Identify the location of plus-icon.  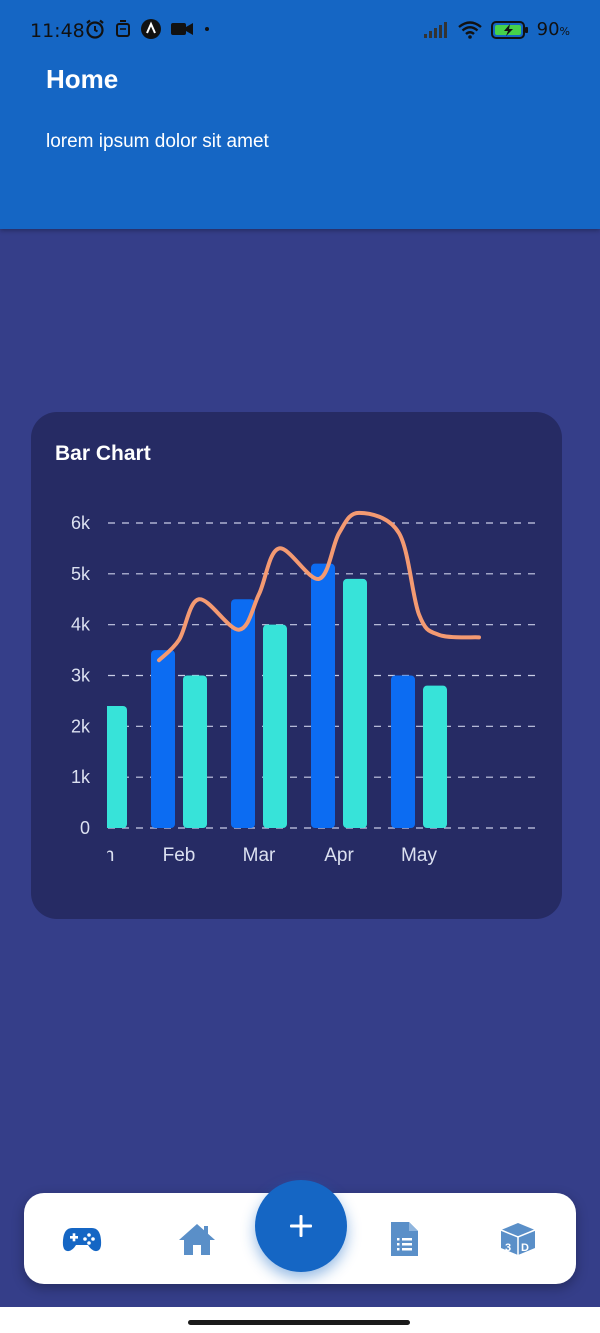
(301, 1226).